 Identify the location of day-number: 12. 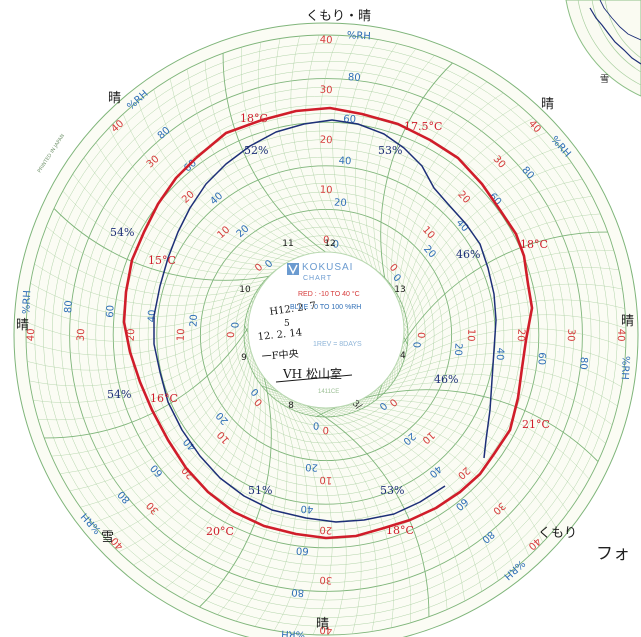
(329, 244).